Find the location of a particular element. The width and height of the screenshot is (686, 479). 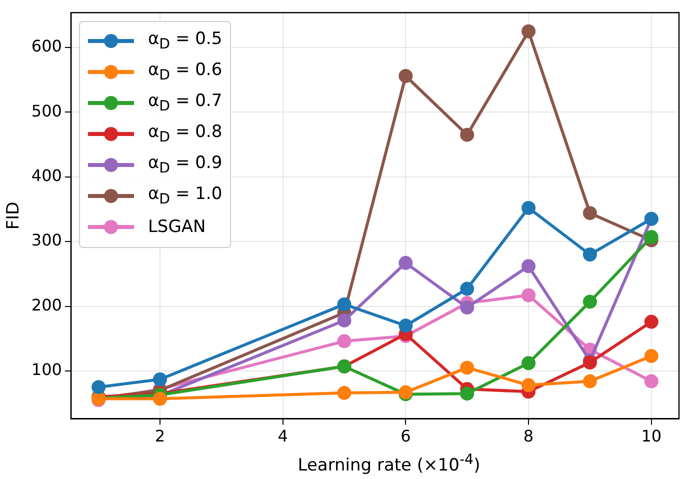

x-tick-label: 8 is located at coordinates (528, 436).